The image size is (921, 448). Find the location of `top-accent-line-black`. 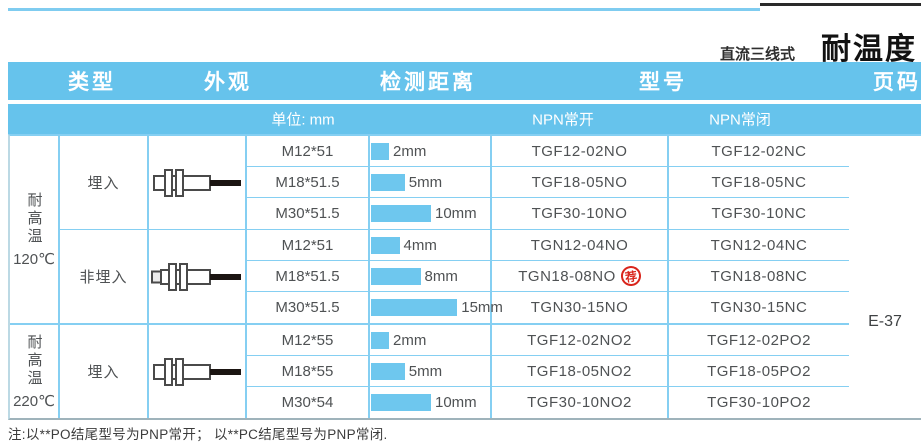

top-accent-line-black is located at coordinates (840, 4).